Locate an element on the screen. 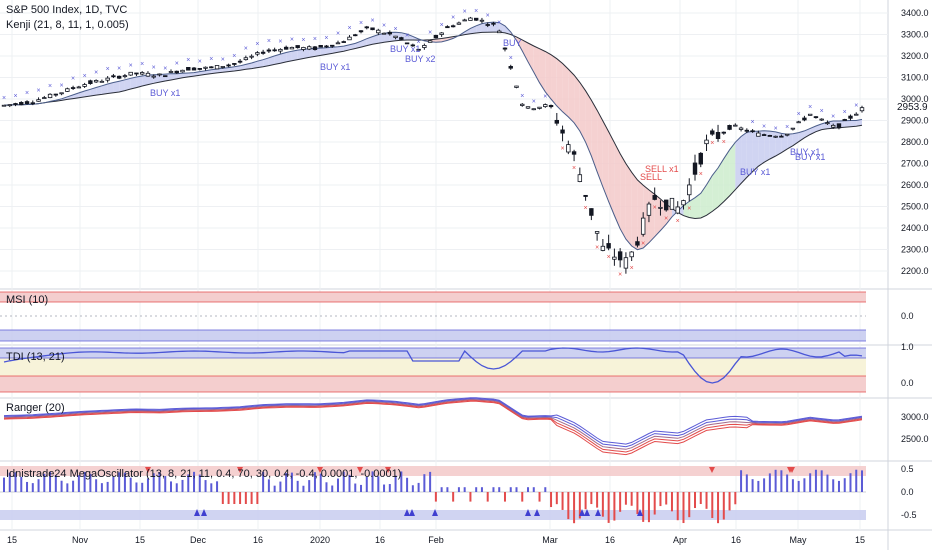  msi-tick-label: 0.0 is located at coordinates (907, 316).